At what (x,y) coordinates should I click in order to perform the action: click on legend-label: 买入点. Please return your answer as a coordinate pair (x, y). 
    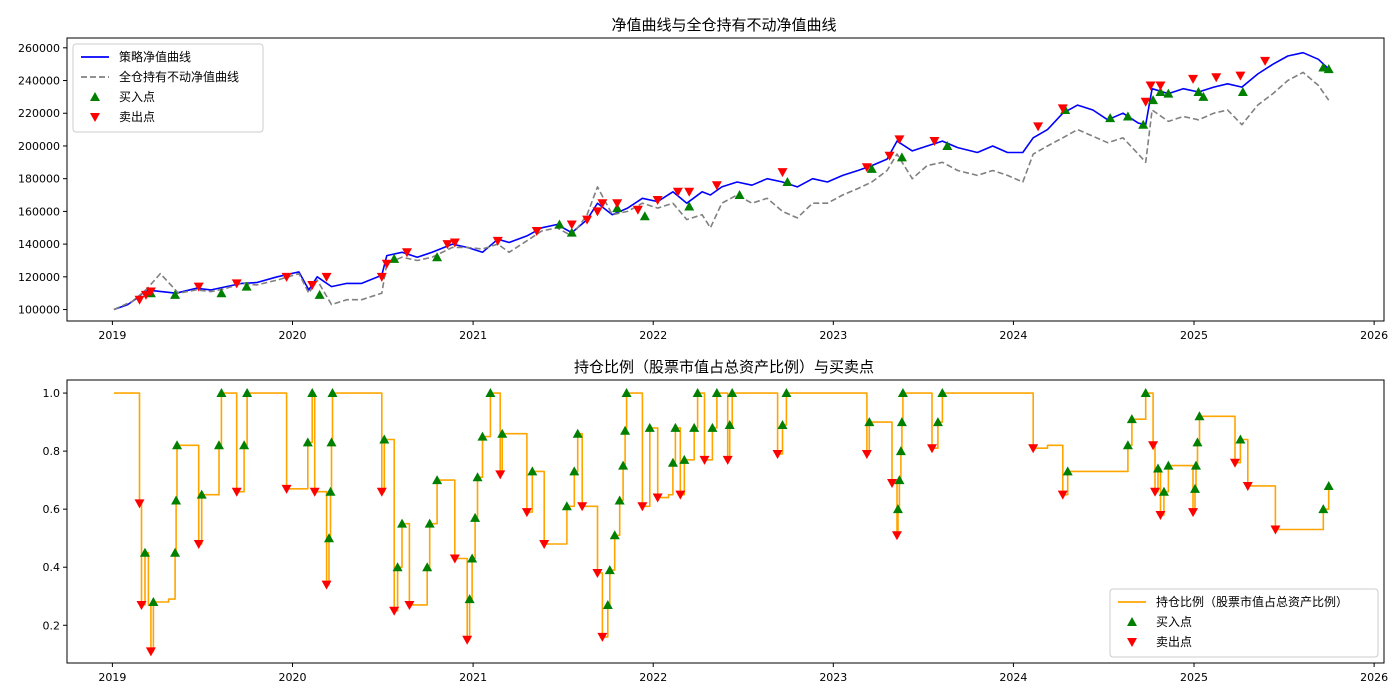
    Looking at the image, I should click on (1174, 622).